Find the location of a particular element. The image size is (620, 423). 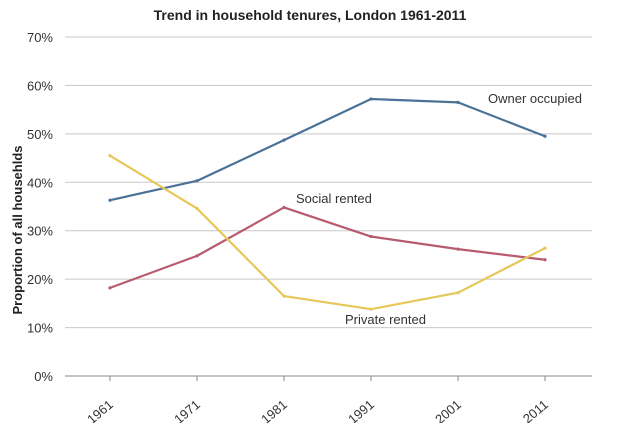

y-axis-label: Proportion of all househlds is located at coordinates (17, 230).